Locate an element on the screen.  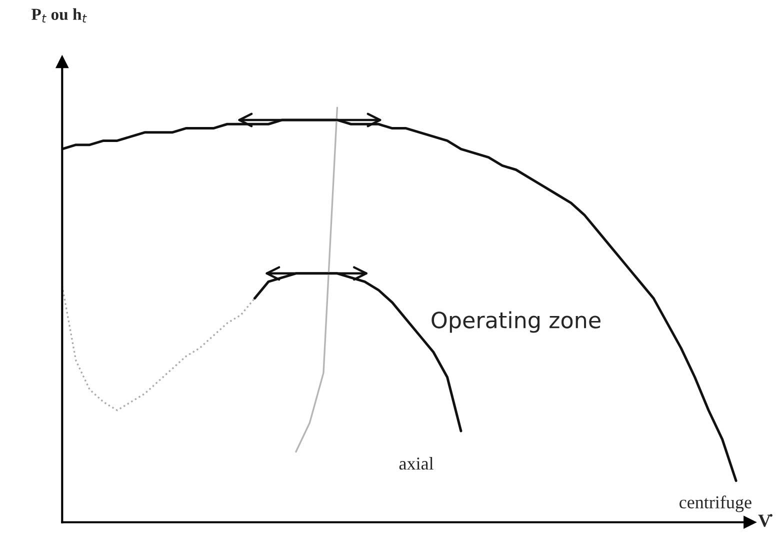
annotation: Operating zone is located at coordinates (516, 322).